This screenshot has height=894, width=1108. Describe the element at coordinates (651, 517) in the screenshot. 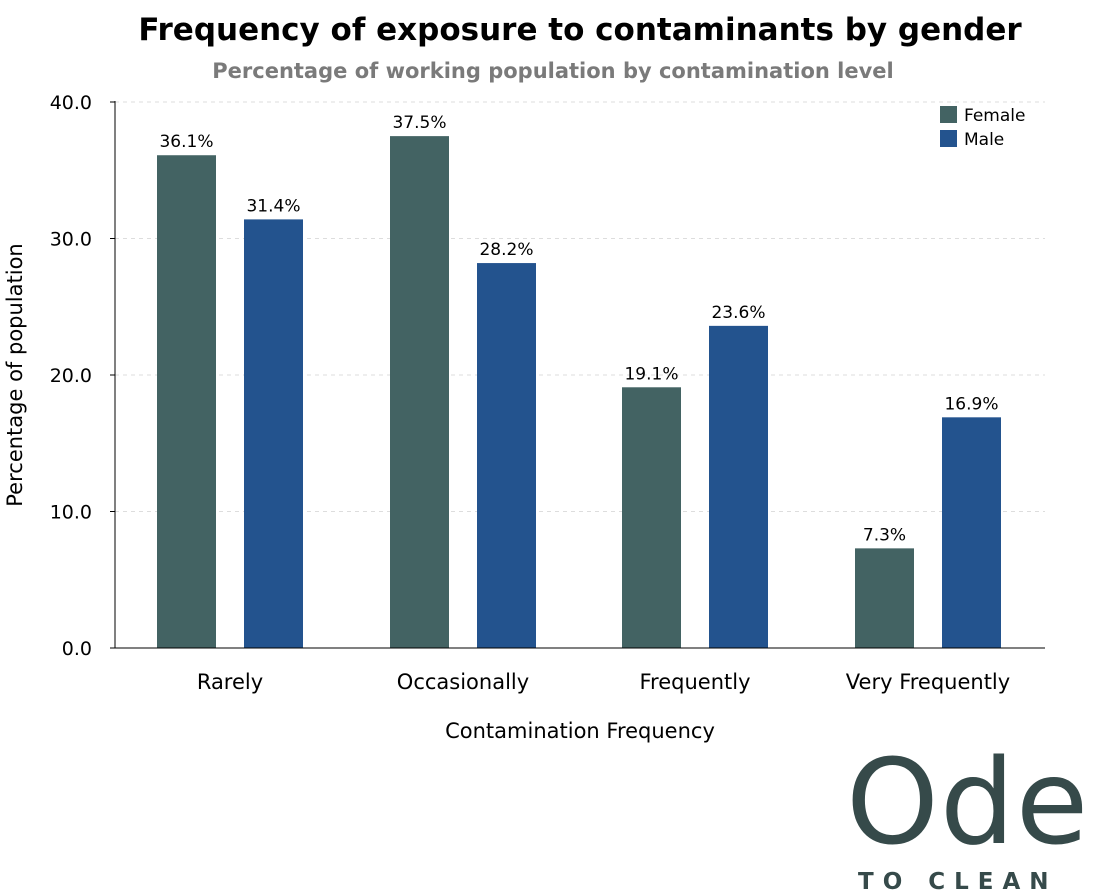

I see `bar-female-frequently` at that location.